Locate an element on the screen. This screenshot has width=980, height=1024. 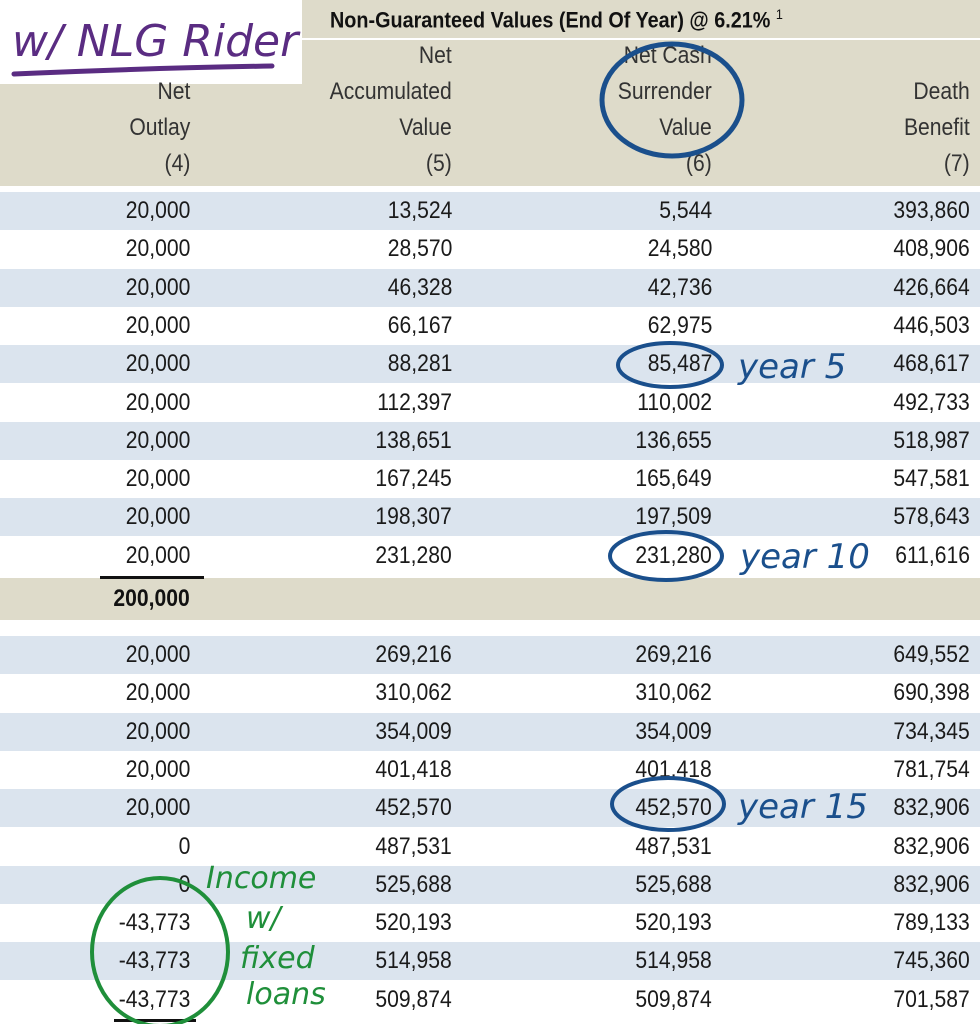
rider-underline is located at coordinates (143, 70).